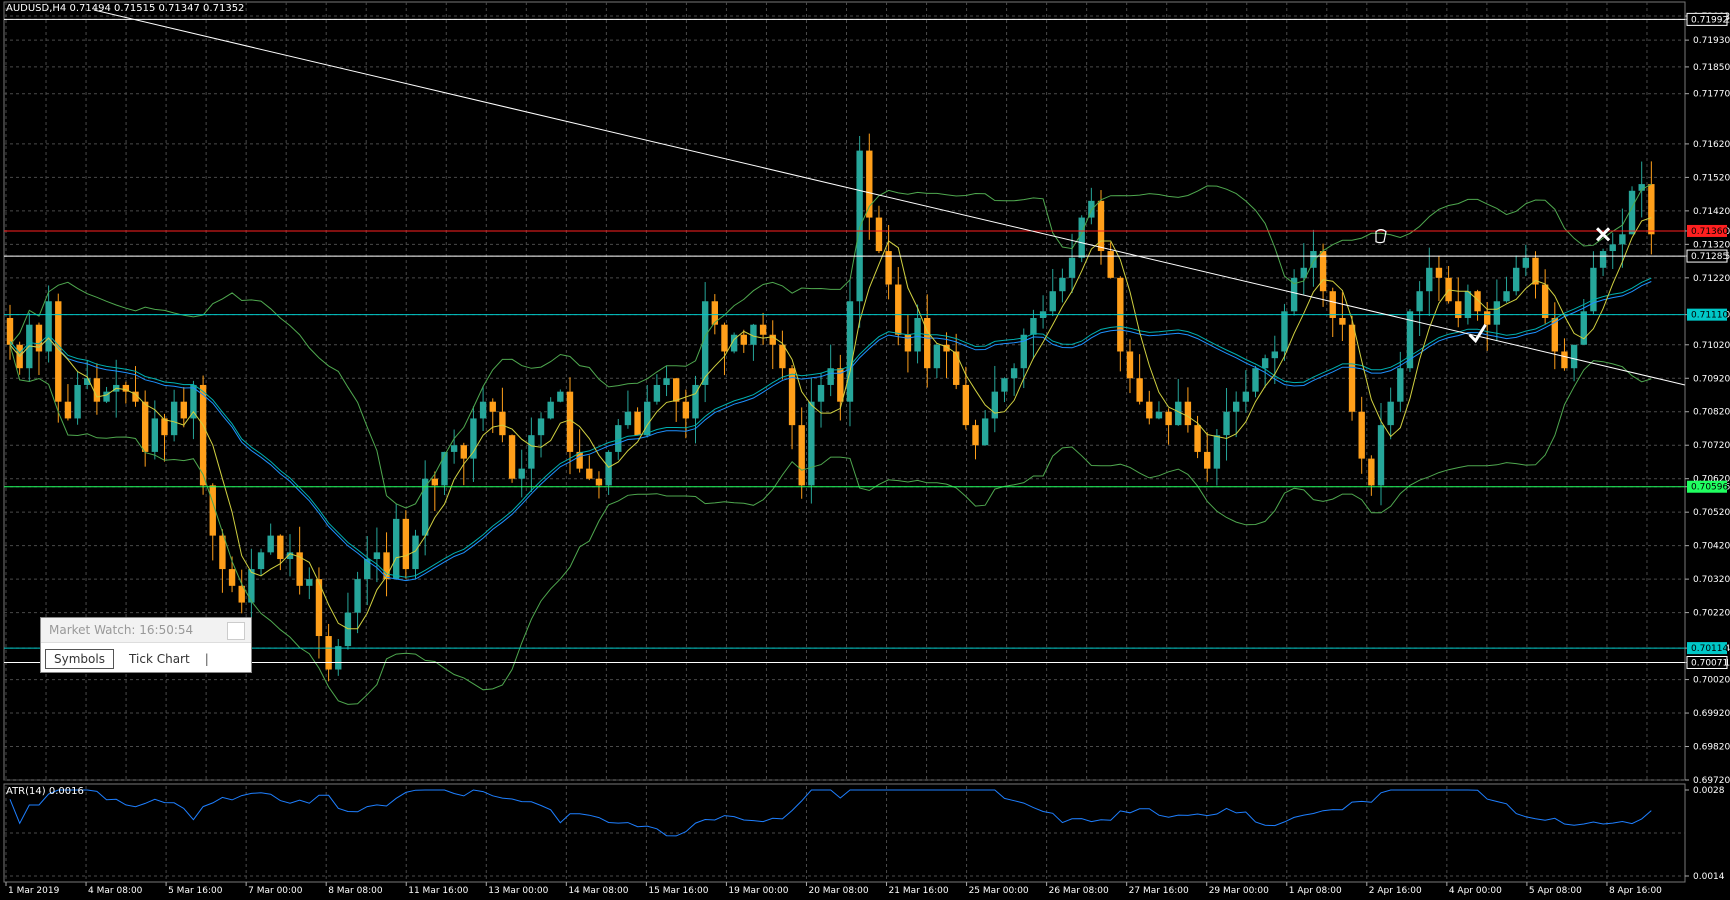 The height and width of the screenshot is (900, 1730). Describe the element at coordinates (146, 630) in the screenshot. I see `market-watch-header: Market Watch: 16:50:54` at that location.